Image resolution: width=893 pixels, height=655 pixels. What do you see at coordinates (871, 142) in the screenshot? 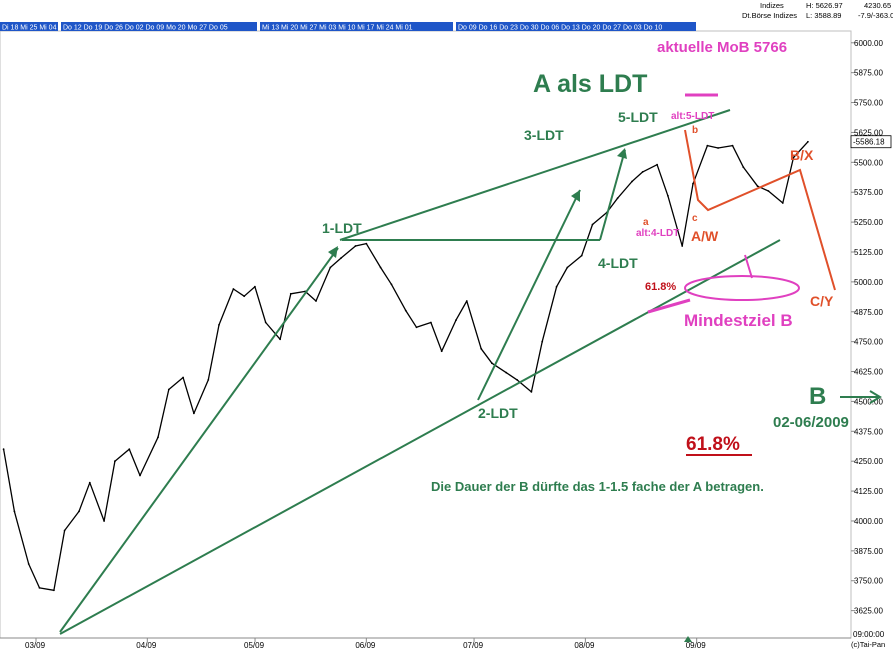
I see `current-price-box` at bounding box center [871, 142].